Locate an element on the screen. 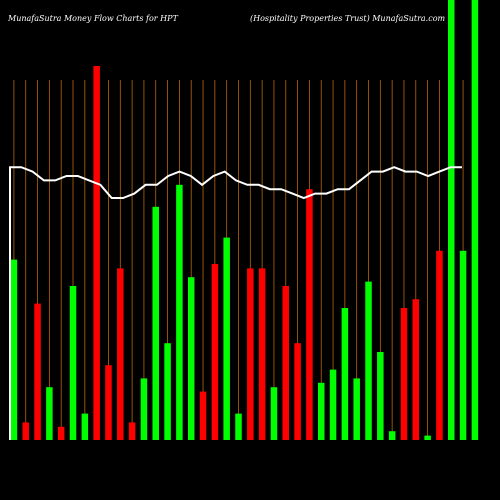 The width and height of the screenshot is (500, 500). chart-title: MunafaSutra Money Flow Charts for HPT is located at coordinates (93, 18).